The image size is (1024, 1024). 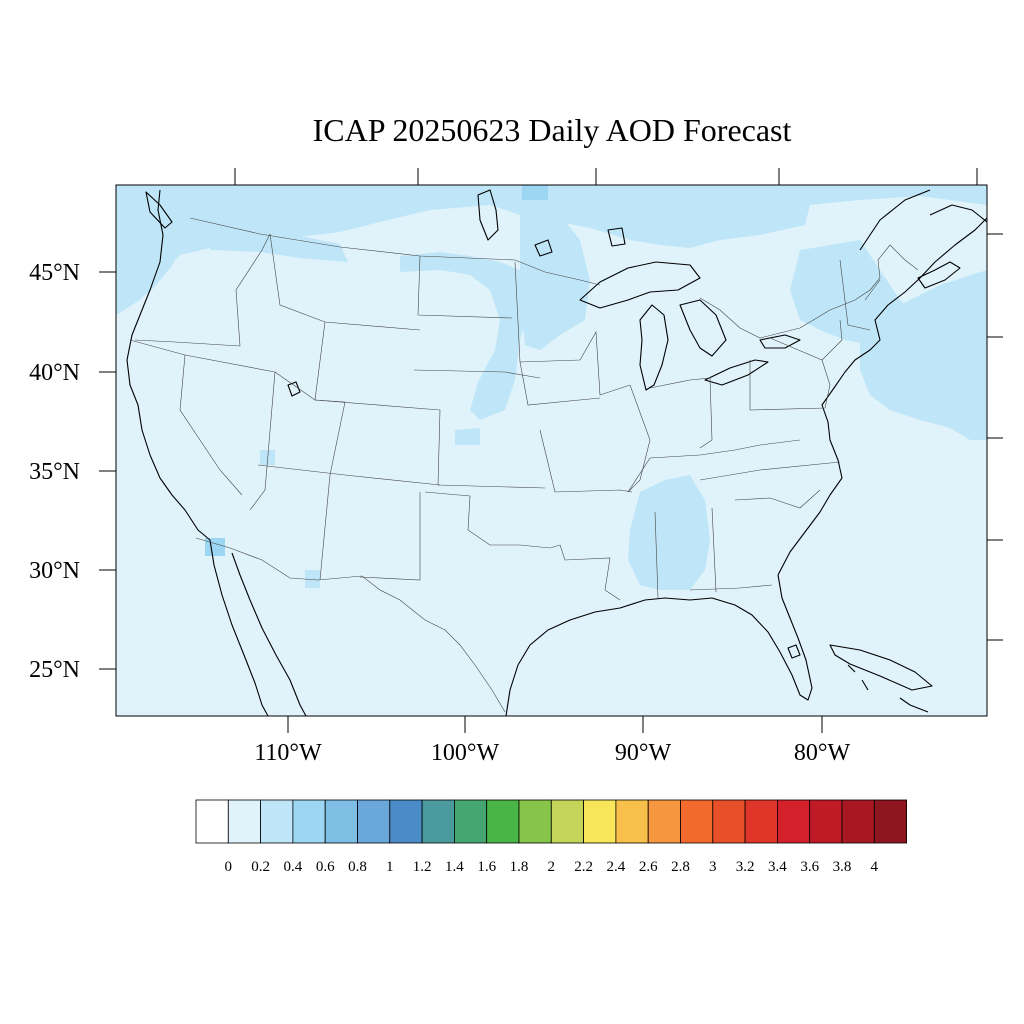 What do you see at coordinates (465, 336) in the screenshot?
I see `aod-region-dakotas` at bounding box center [465, 336].